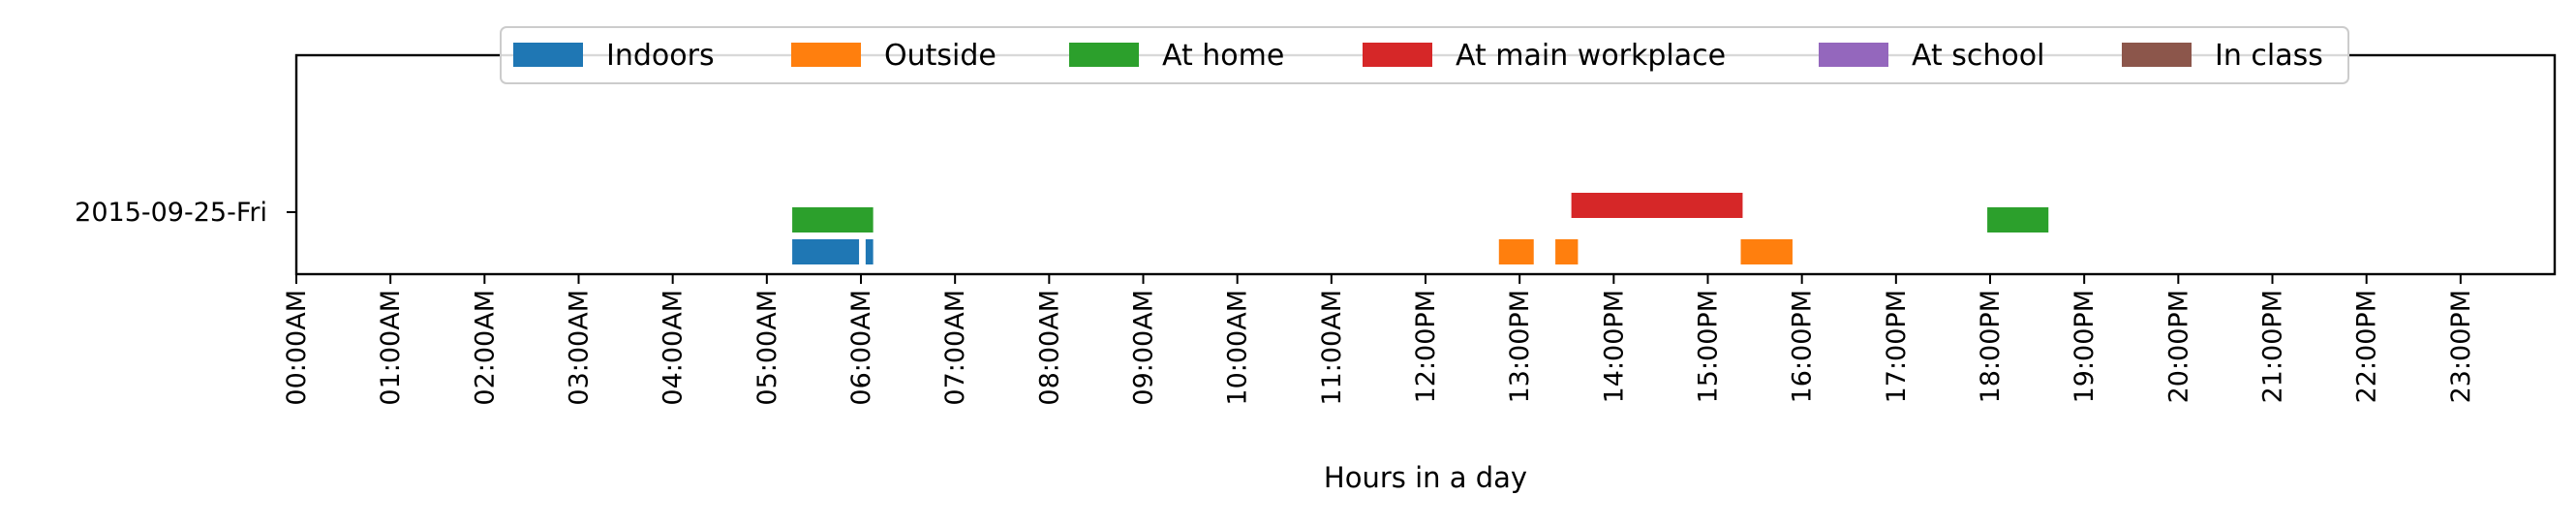 This screenshot has height=527, width=2576. I want to click on legend-swatch-at-school, so click(1853, 55).